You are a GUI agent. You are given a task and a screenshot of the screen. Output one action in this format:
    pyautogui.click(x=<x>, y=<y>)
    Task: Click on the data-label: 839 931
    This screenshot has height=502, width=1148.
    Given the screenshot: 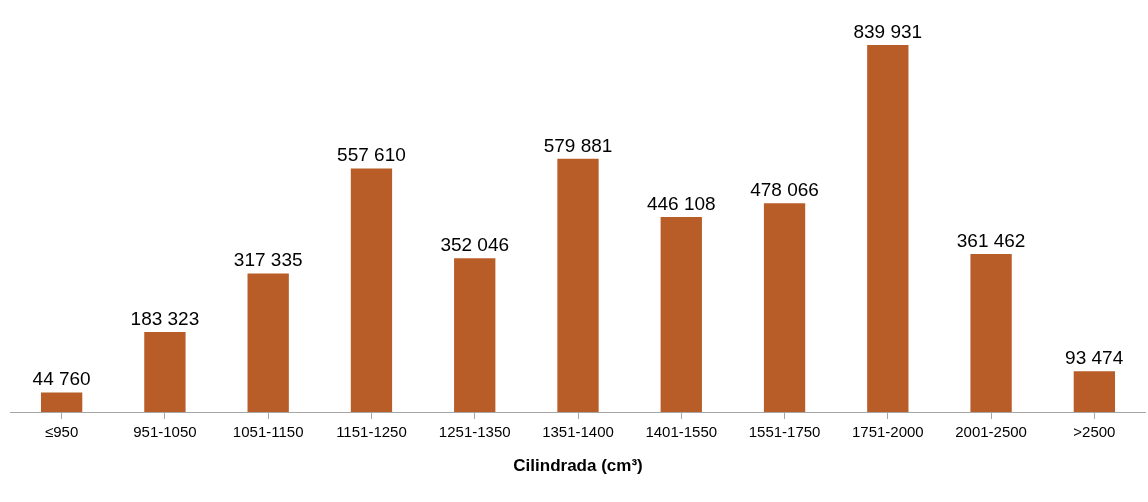 What is the action you would take?
    pyautogui.click(x=888, y=32)
    